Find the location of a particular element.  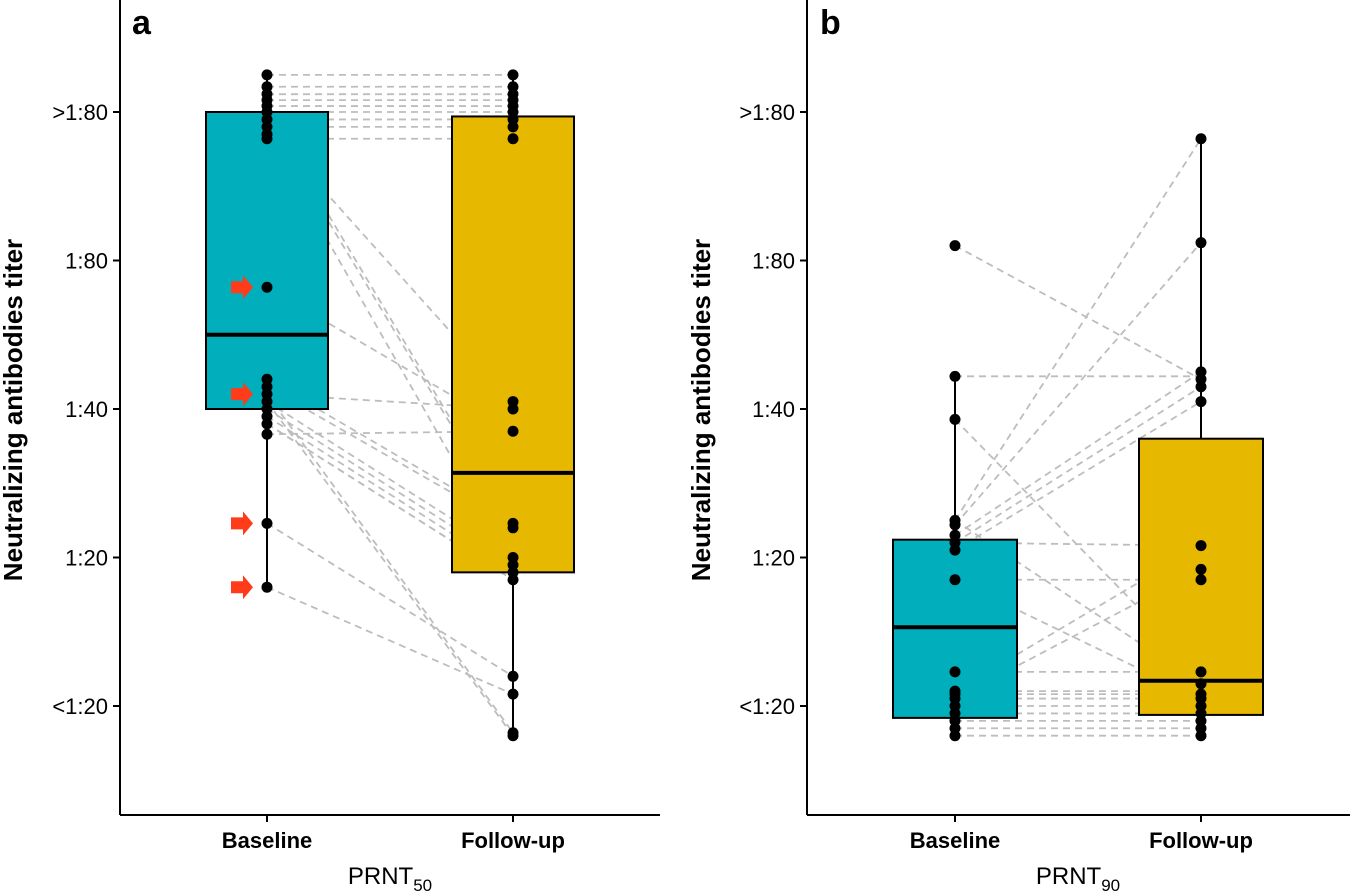

y-tick-label-b: 1:80 is located at coordinates (773, 261).